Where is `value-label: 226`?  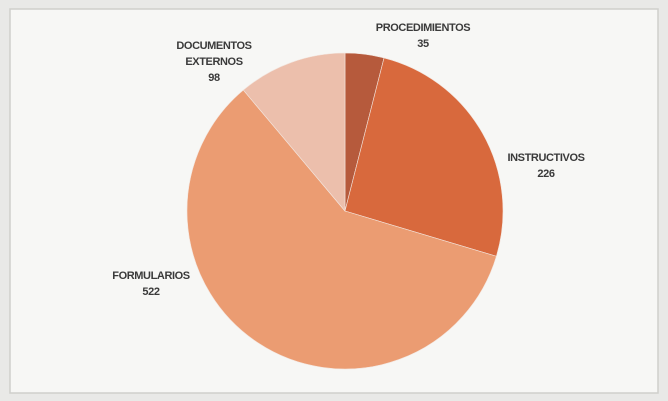
value-label: 226 is located at coordinates (545, 174).